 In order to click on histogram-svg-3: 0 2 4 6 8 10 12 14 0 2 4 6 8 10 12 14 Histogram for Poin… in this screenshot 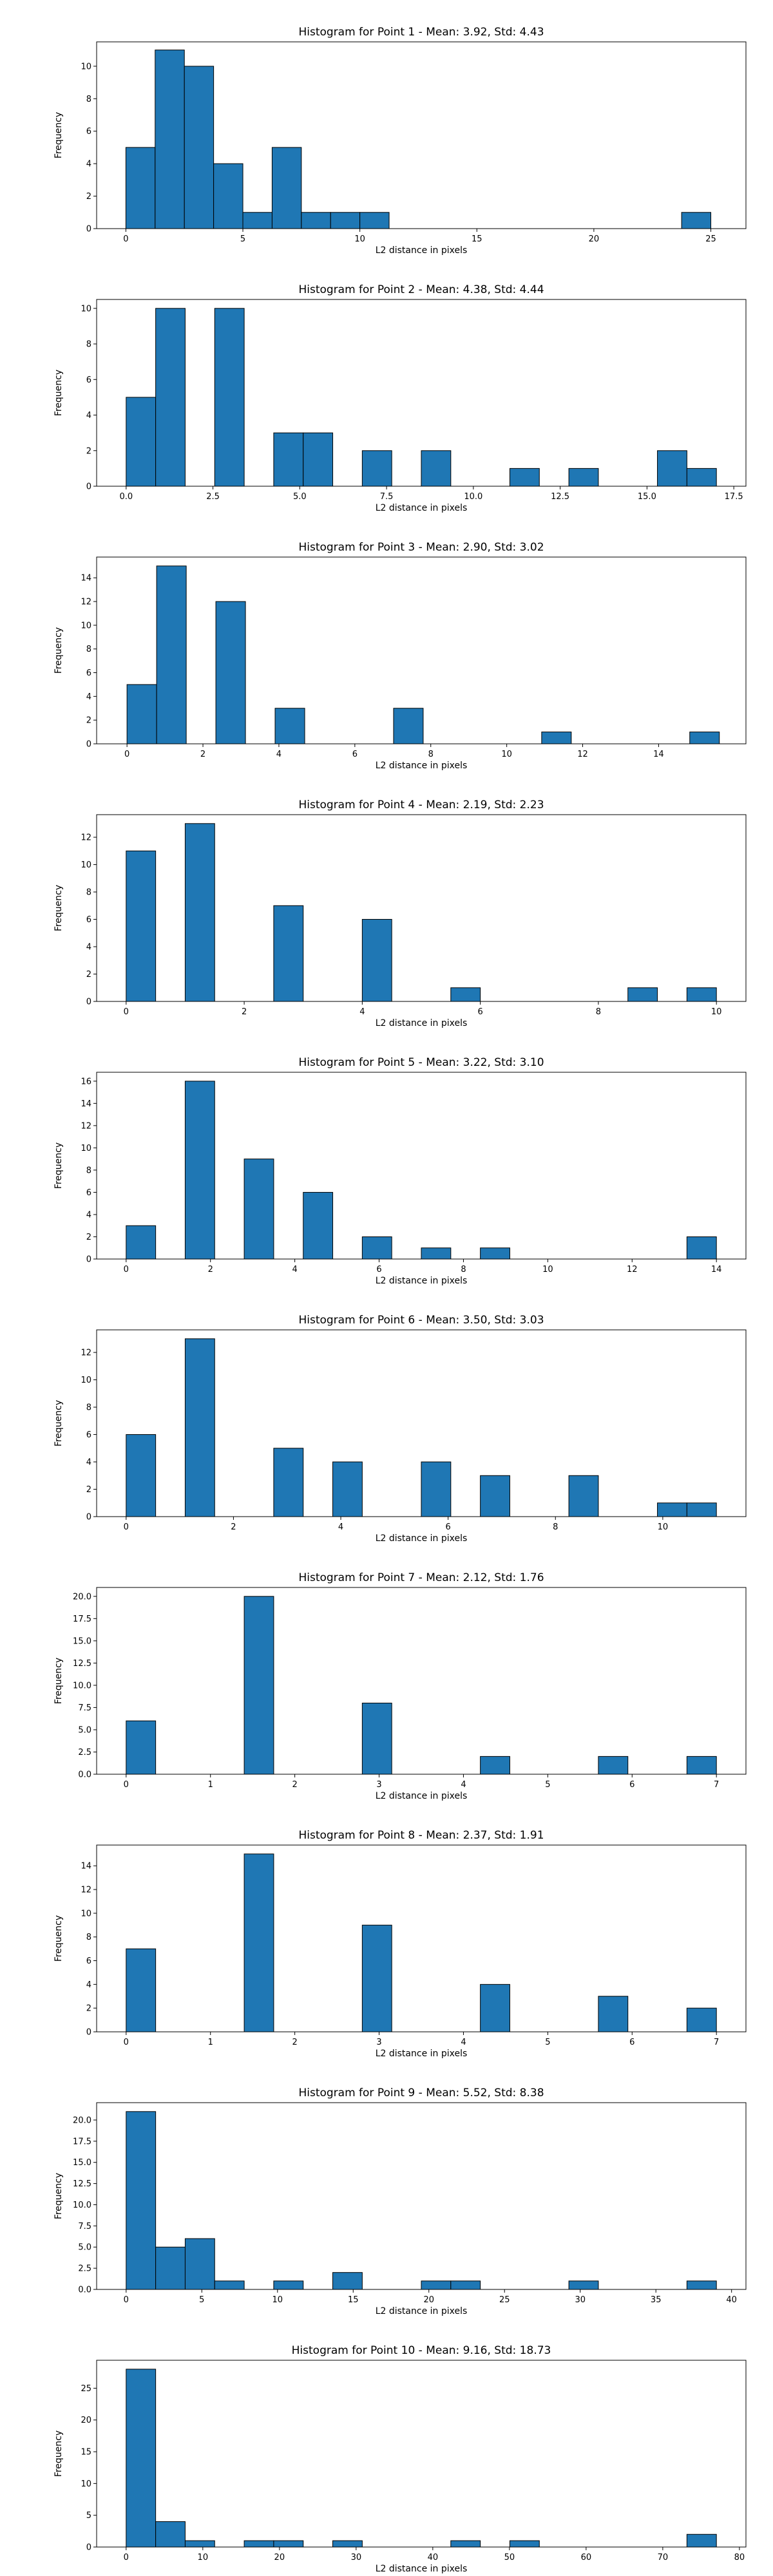, I will do `click(400, 656)`.